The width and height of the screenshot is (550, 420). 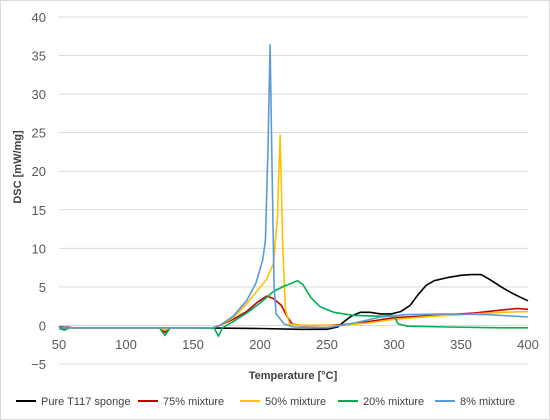 I want to click on x-tick-label: 350, so click(x=461, y=344).